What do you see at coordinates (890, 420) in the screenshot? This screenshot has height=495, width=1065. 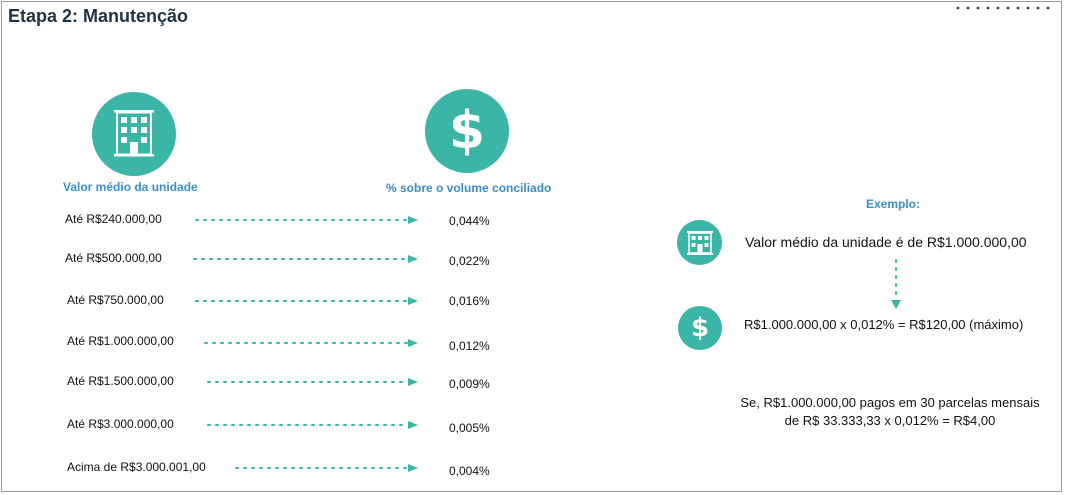 I see `note-line: de R$ 33.333,33 x 0,012% = R$4,00` at bounding box center [890, 420].